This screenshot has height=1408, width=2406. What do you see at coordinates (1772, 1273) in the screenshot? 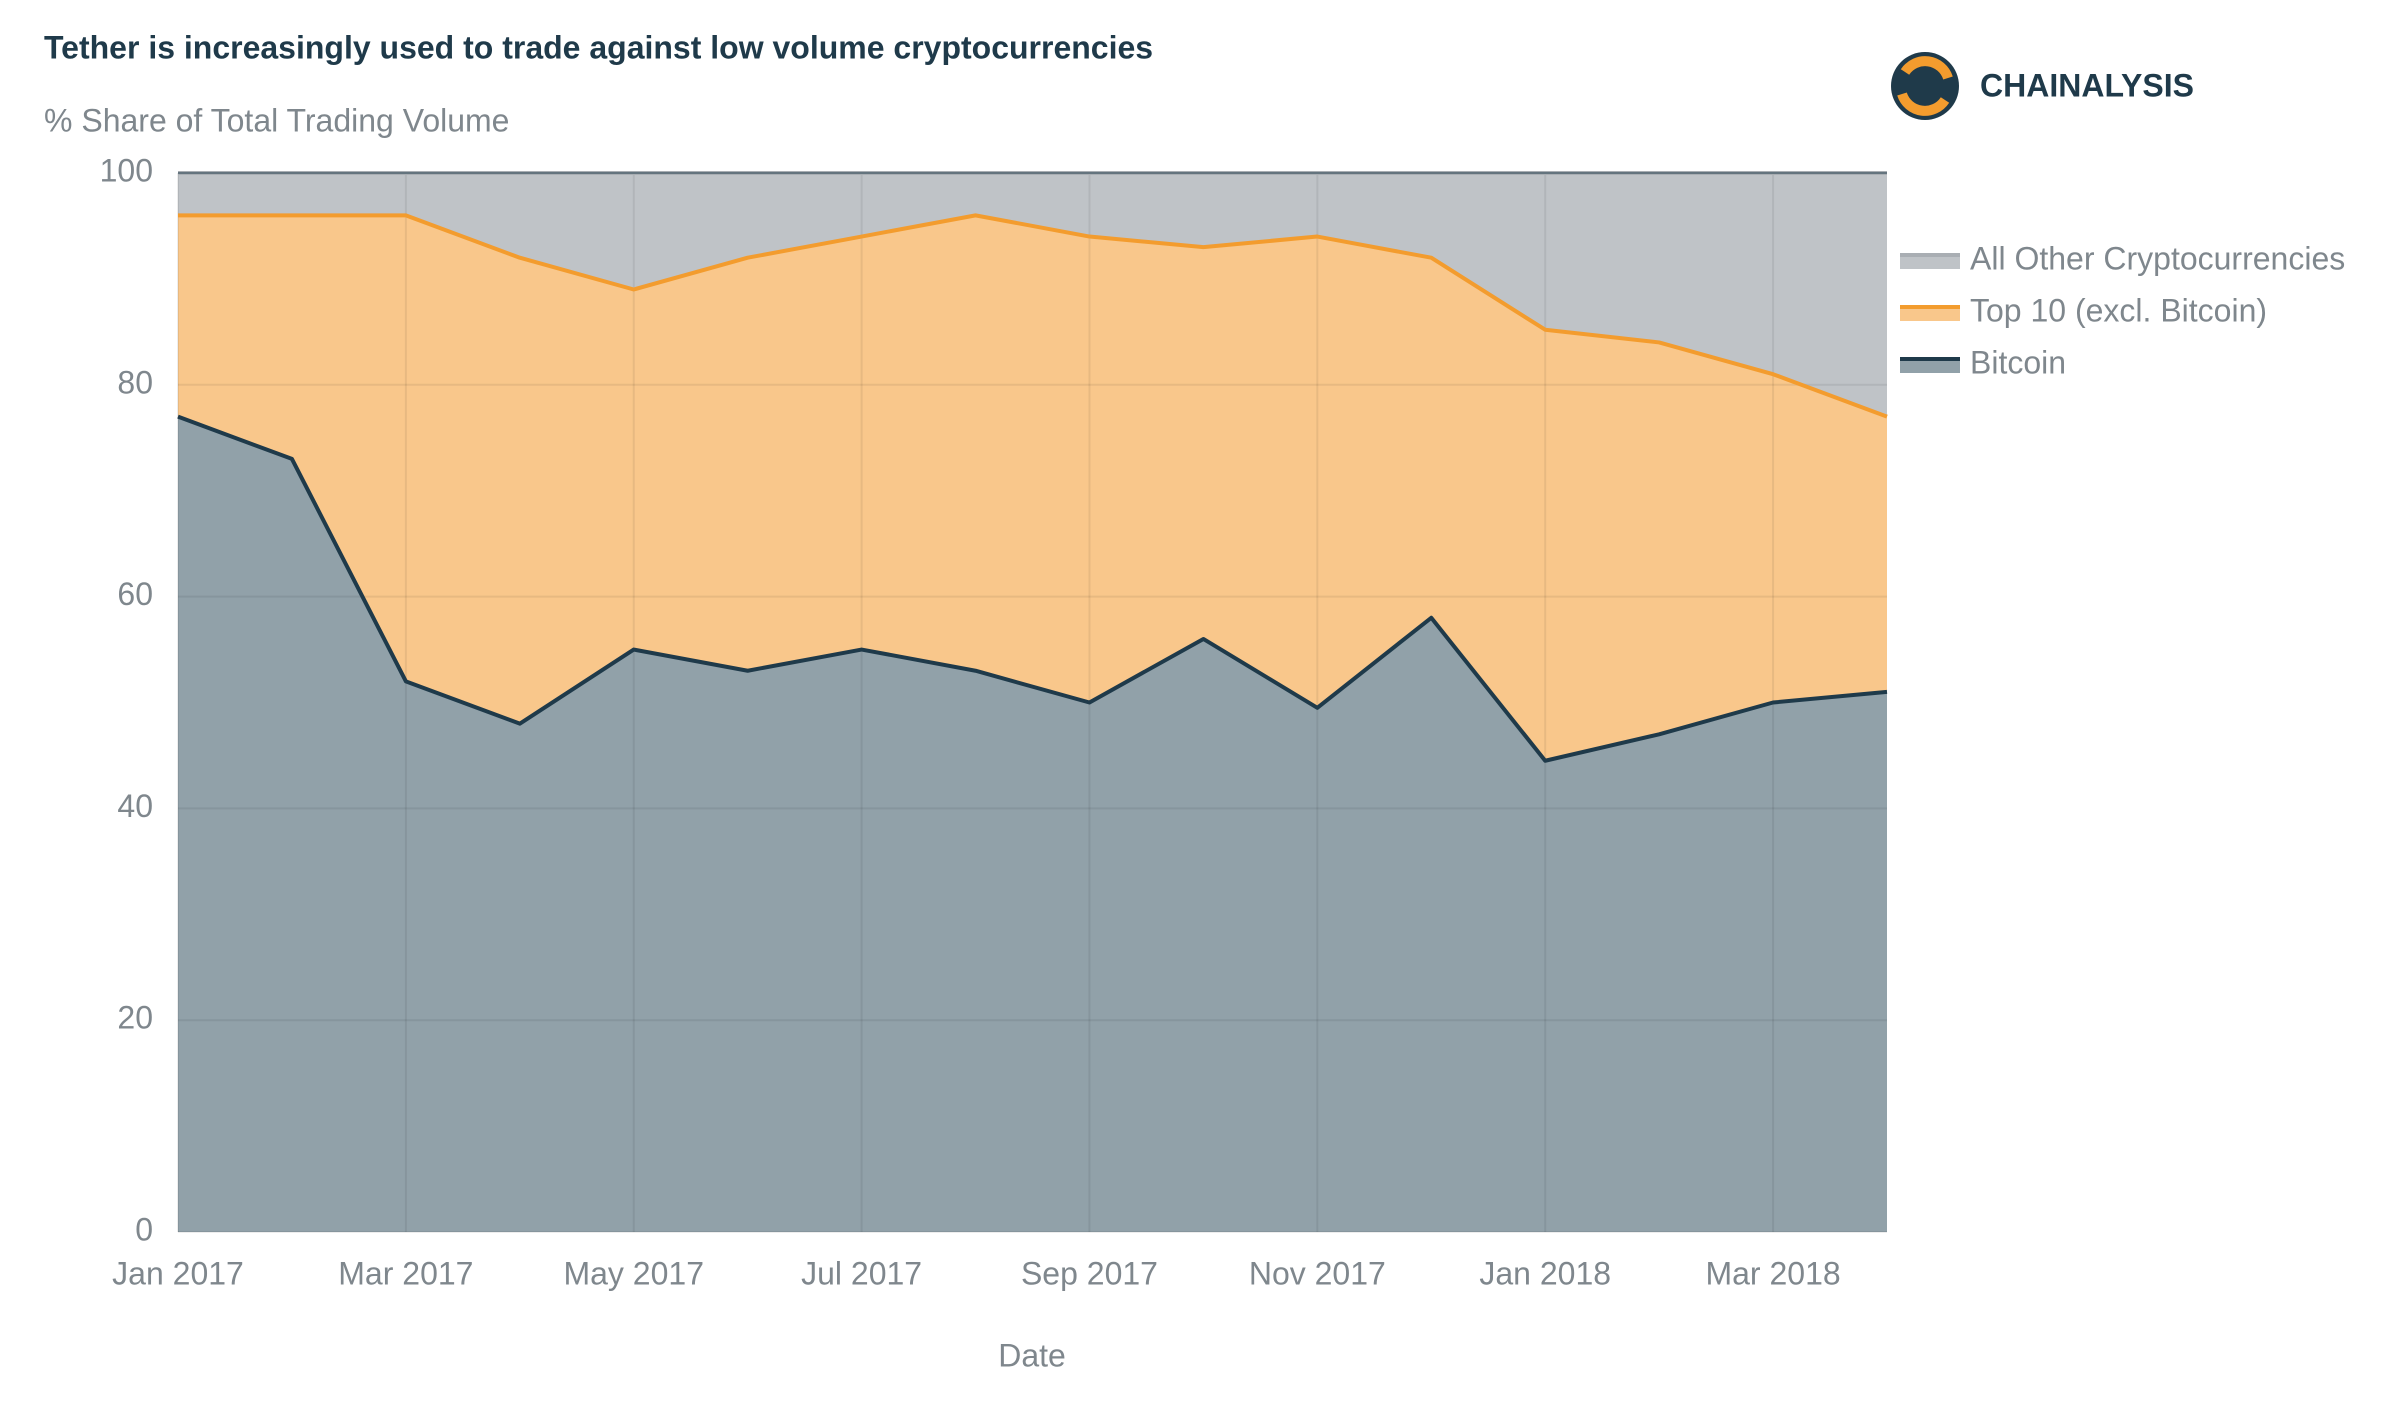
I see `x-tick-label: Mar 2018` at bounding box center [1772, 1273].